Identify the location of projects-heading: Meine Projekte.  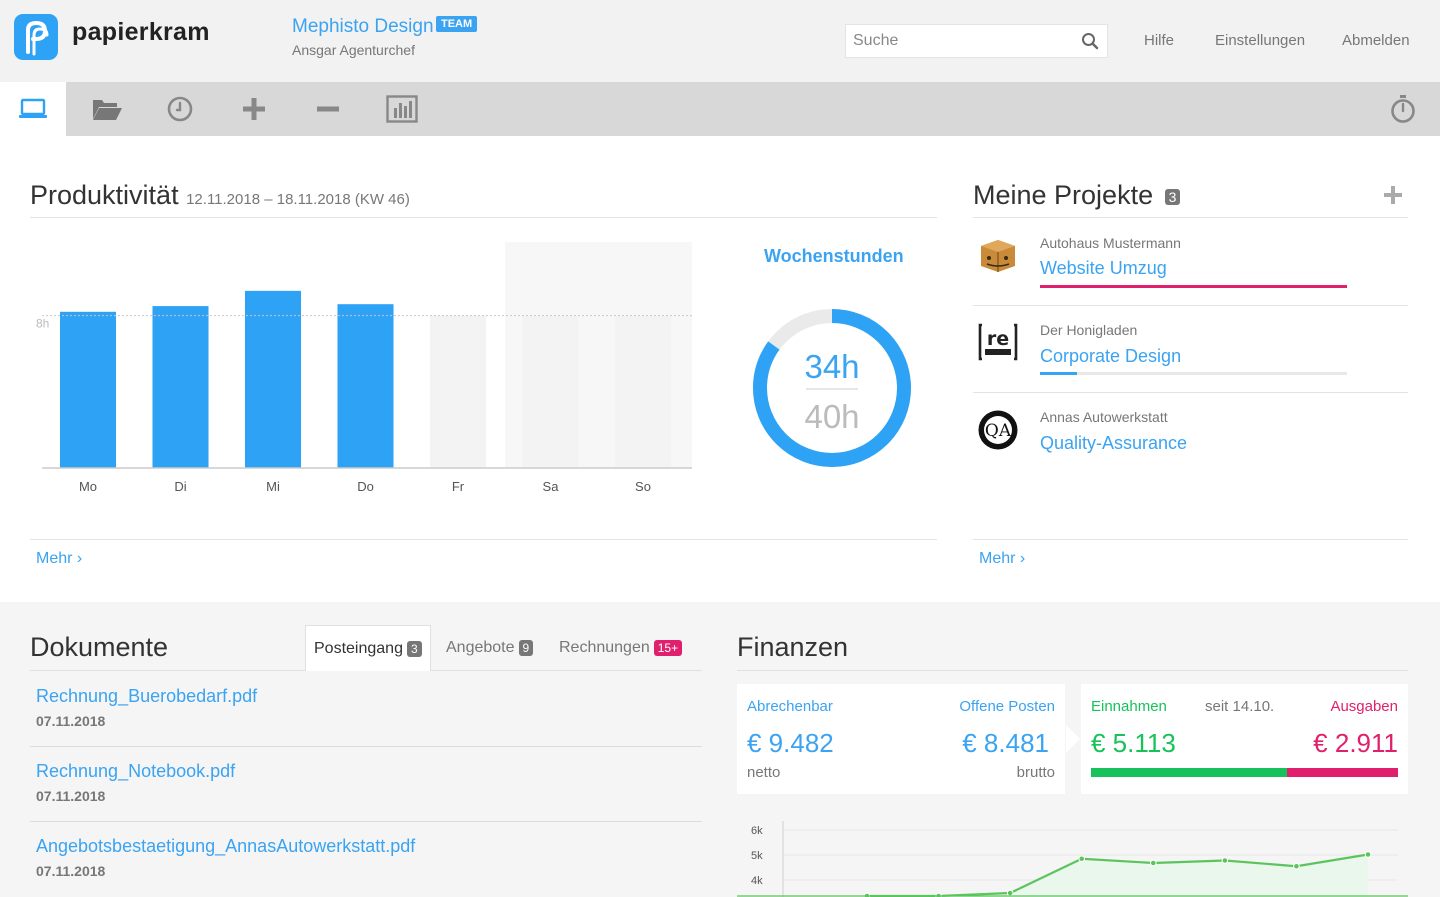
(1063, 195).